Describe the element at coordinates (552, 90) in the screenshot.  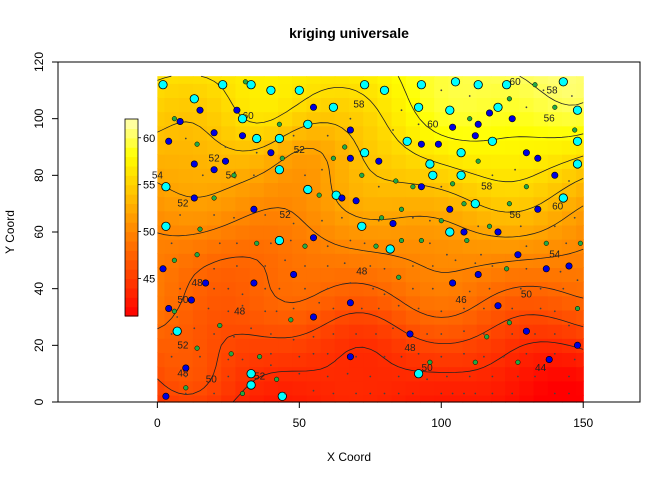
I see `contour-label: 58` at that location.